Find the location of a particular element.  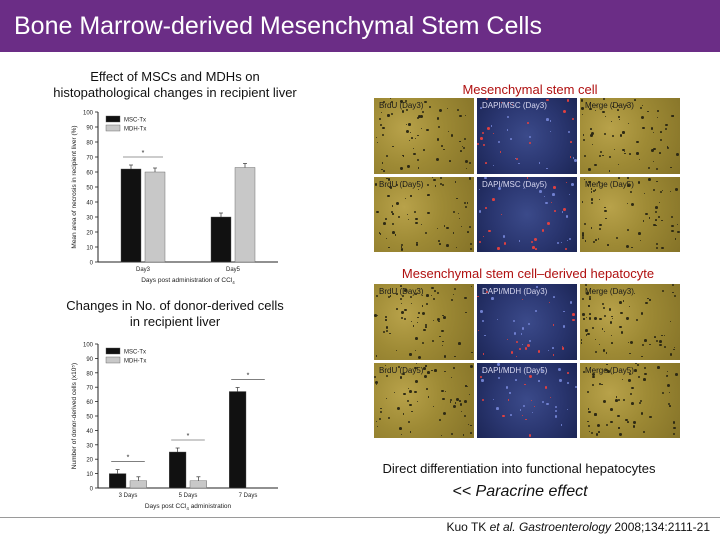

micrograph-tile: DAPI/MDH (Day3) is located at coordinates (527, 322).